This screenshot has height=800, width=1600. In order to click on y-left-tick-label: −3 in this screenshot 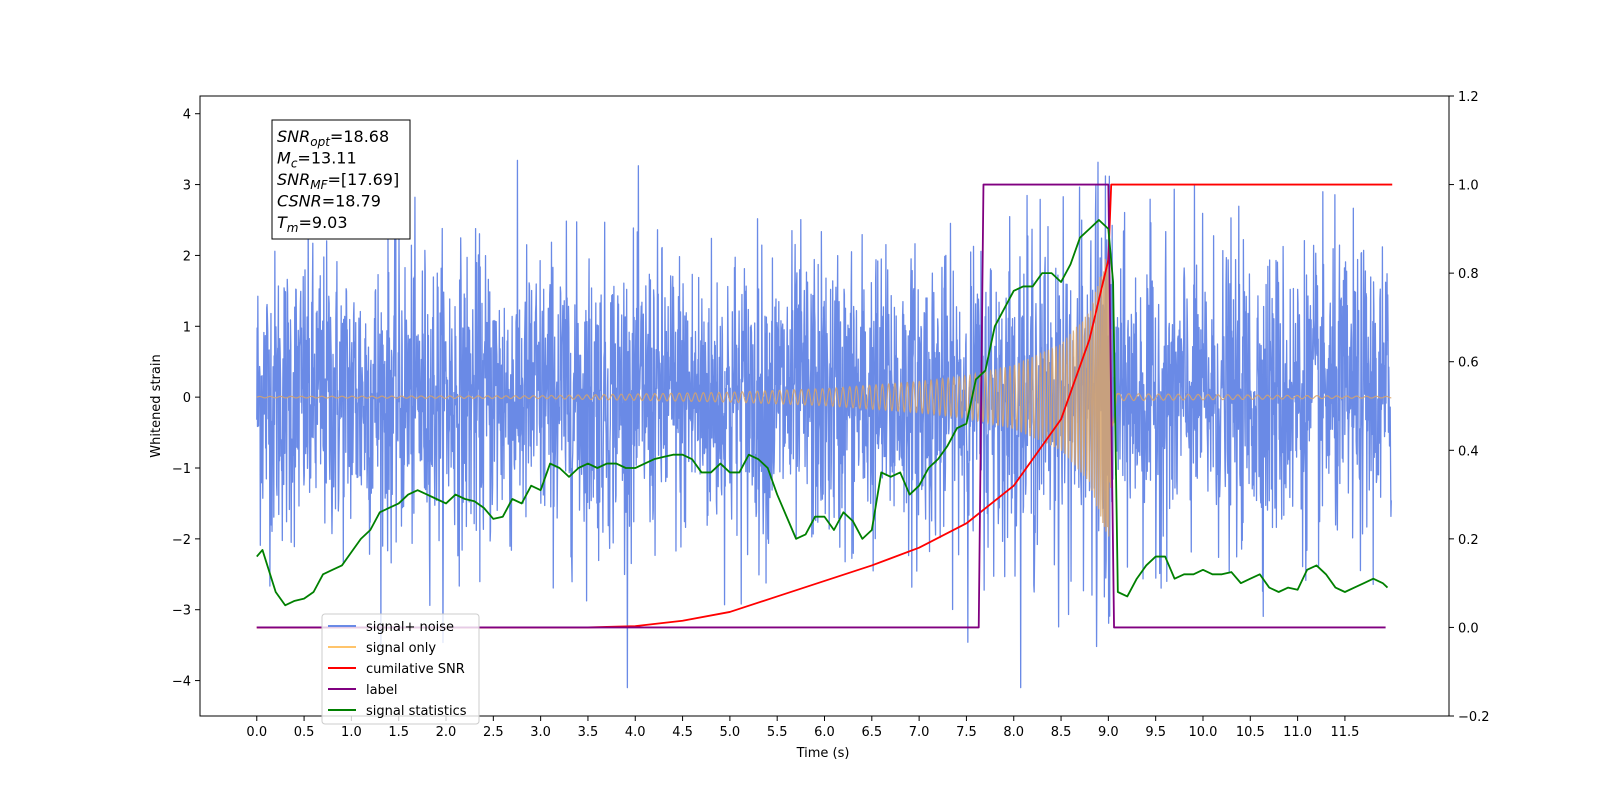, I will do `click(181, 611)`.